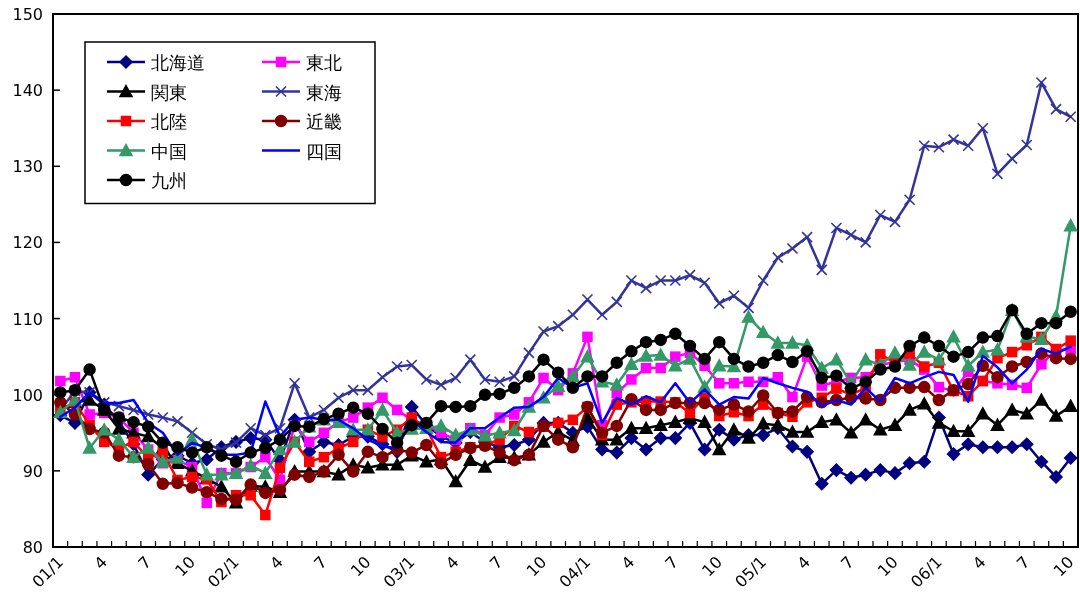  Describe the element at coordinates (27, 395) in the screenshot. I see `y-tick-label: 100` at that location.